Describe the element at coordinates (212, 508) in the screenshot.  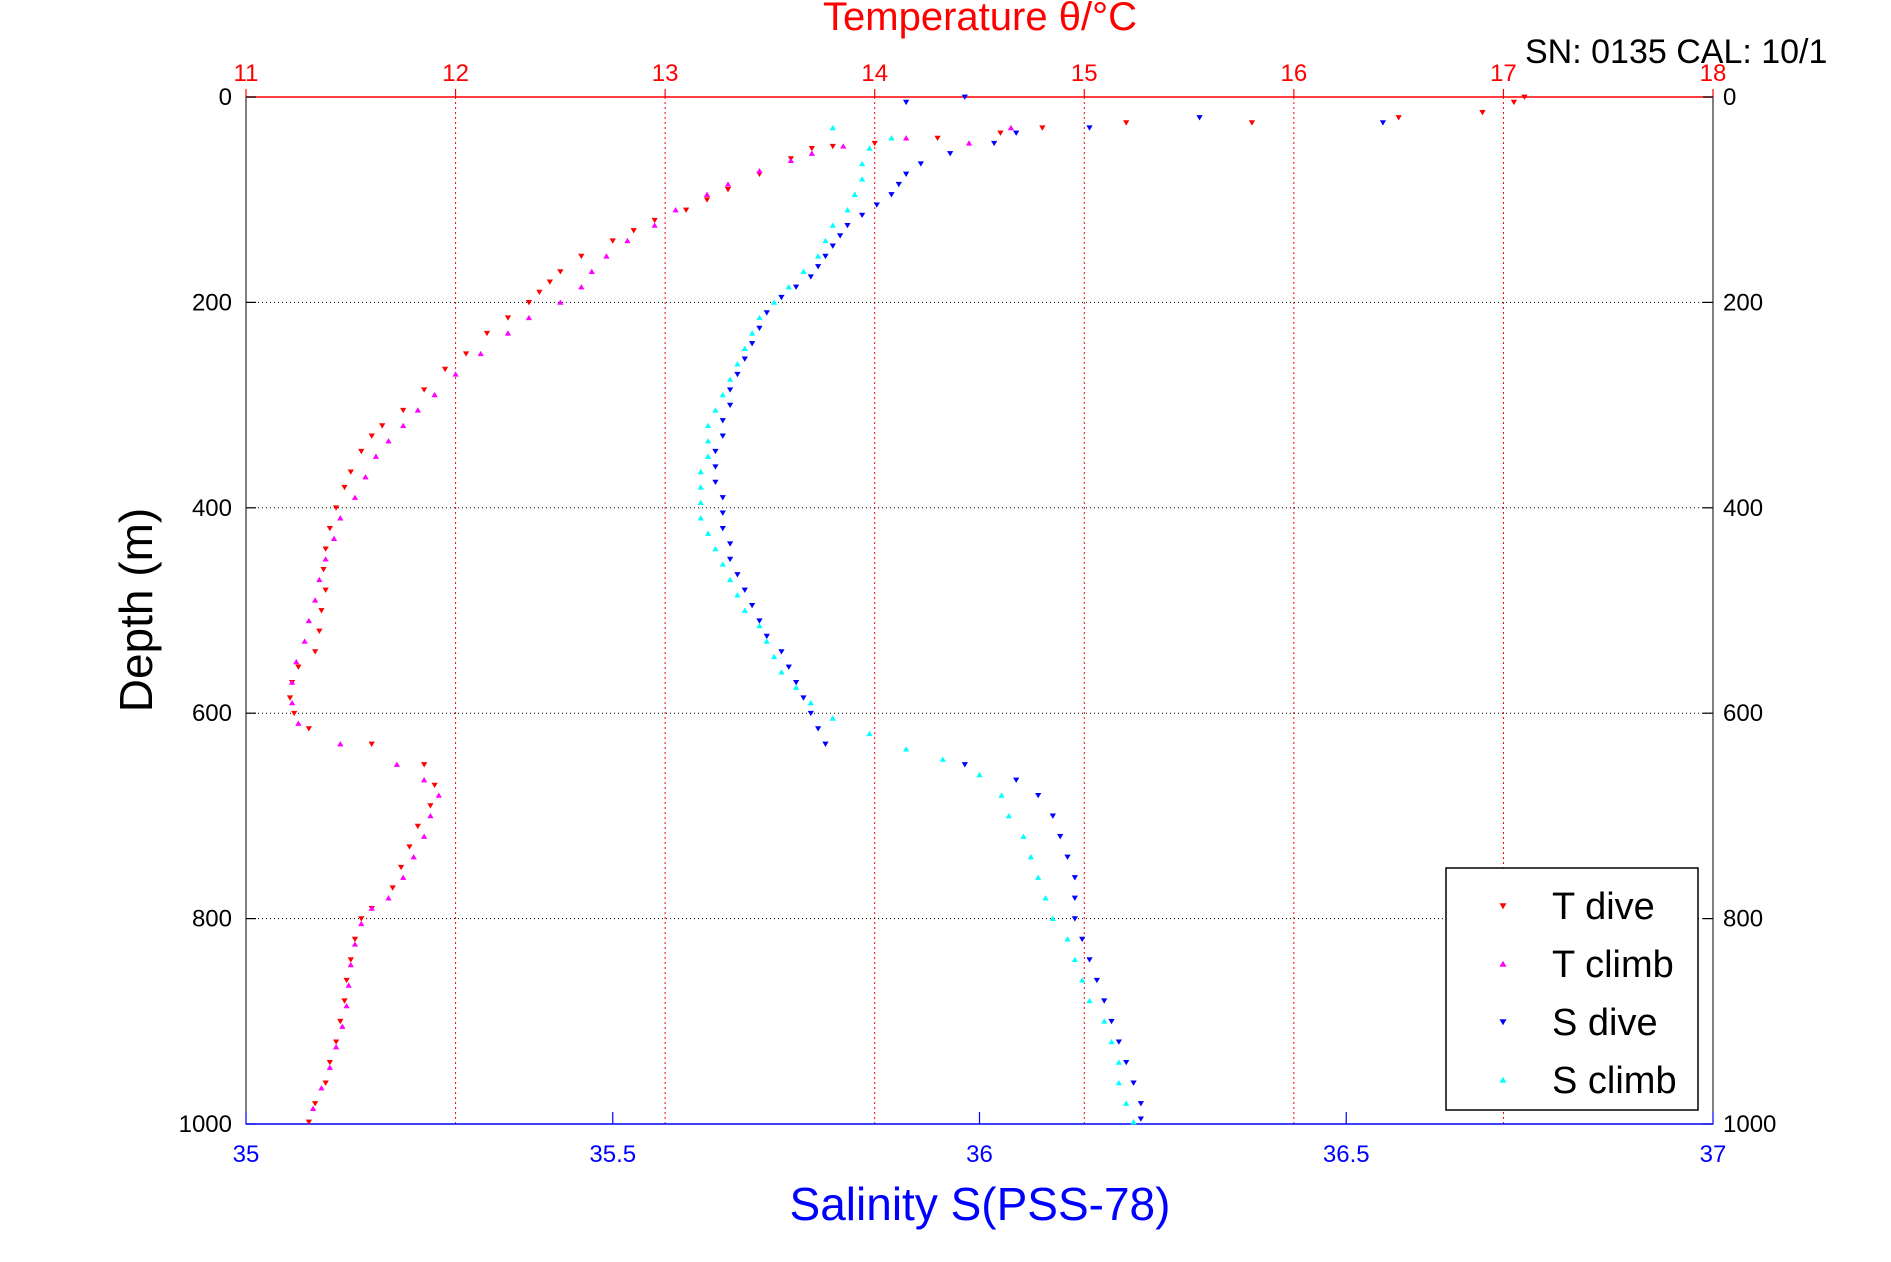
I see `tick-label-depth-left: 400` at that location.